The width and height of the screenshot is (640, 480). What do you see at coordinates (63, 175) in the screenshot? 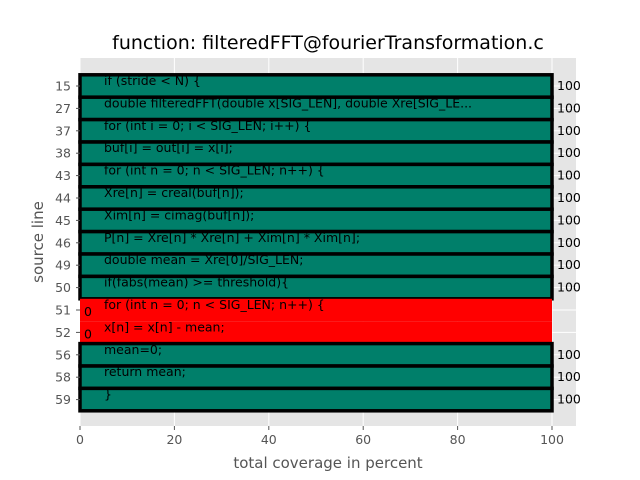
I see `y-tick-label: 43` at bounding box center [63, 175].